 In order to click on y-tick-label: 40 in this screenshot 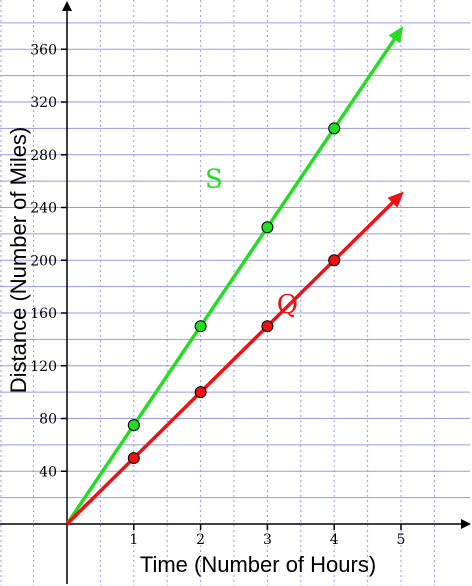, I will do `click(48, 472)`.